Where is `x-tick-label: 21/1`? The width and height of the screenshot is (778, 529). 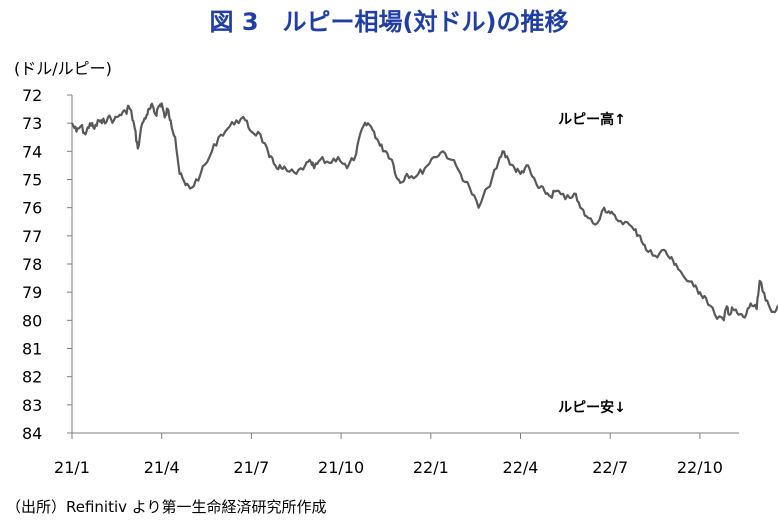
x-tick-label: 21/1 is located at coordinates (72, 467).